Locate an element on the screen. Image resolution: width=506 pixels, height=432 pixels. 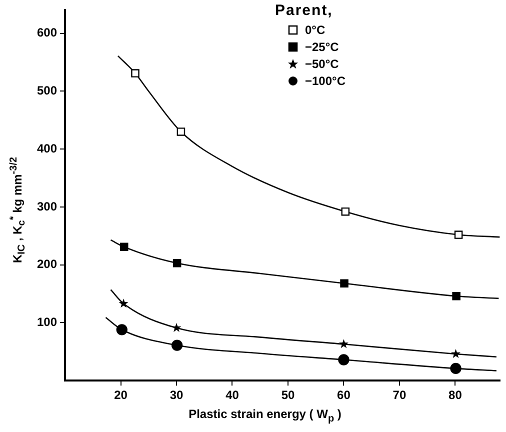
y-tick-label: 300 is located at coordinates (47, 206).